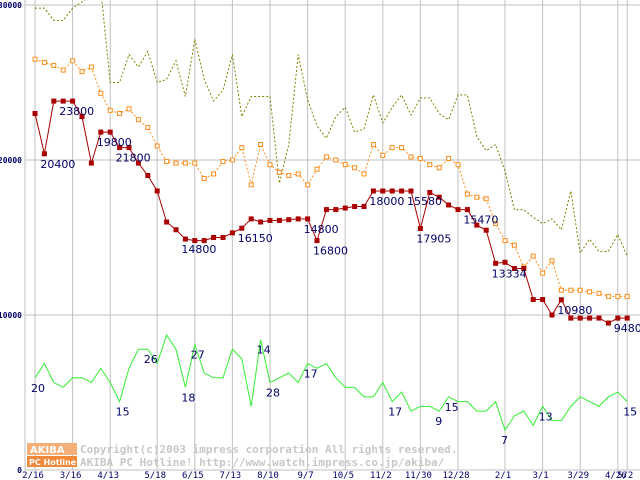 Image resolution: width=640 pixels, height=480 pixels. Describe the element at coordinates (273, 393) in the screenshot. I see `shop-count-data-label: 28` at that location.